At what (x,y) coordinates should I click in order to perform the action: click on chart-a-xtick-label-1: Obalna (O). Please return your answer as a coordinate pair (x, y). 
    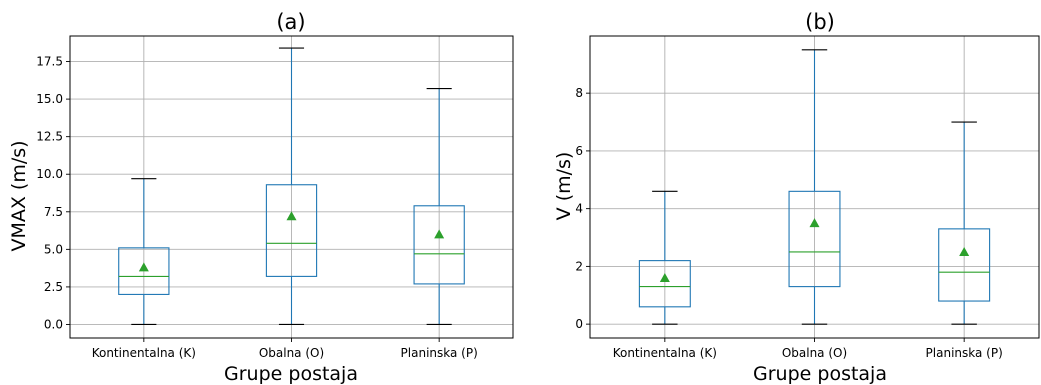
    Looking at the image, I should click on (291, 353).